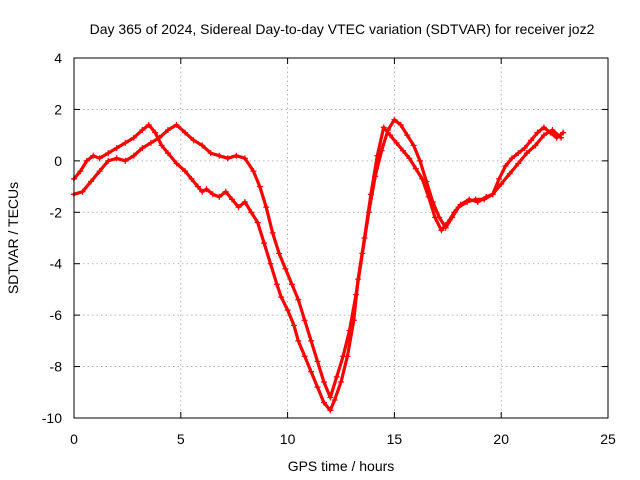 The width and height of the screenshot is (640, 480). Describe the element at coordinates (58, 109) in the screenshot. I see `y-tick-label: 2` at that location.